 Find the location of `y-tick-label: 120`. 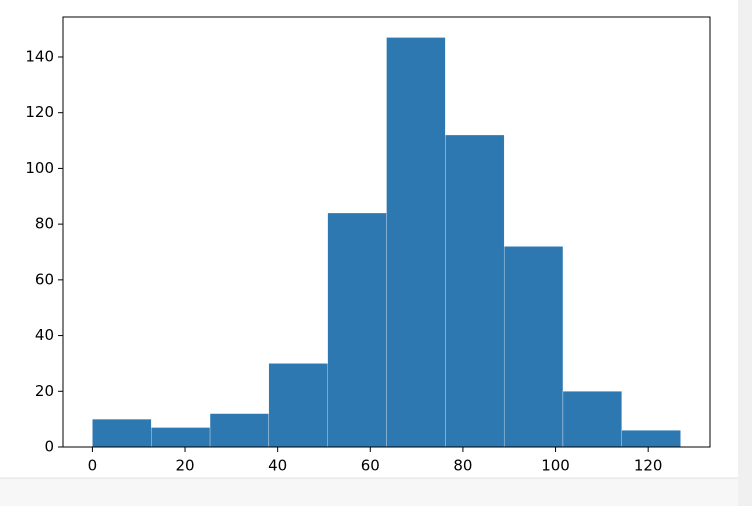

y-tick-label: 120 is located at coordinates (39, 112).